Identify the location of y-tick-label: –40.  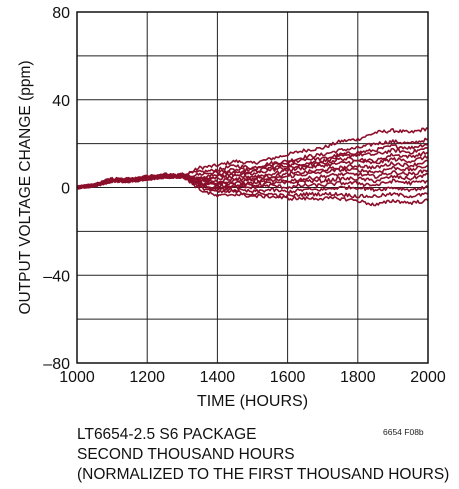
(56, 276).